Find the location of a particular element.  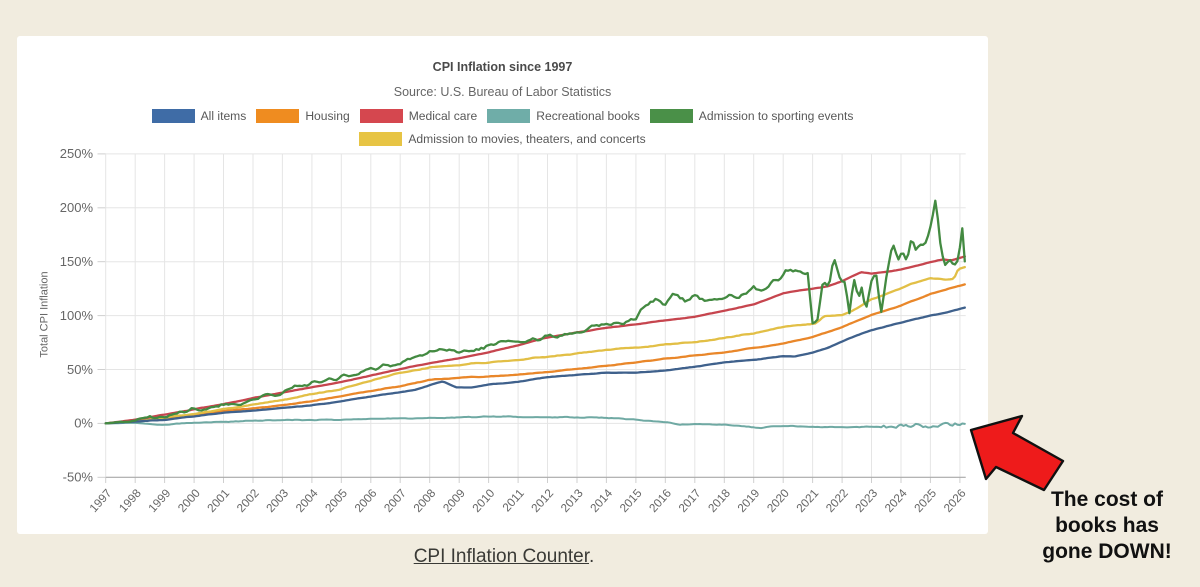

svg-text: 2001 is located at coordinates (218, 500).